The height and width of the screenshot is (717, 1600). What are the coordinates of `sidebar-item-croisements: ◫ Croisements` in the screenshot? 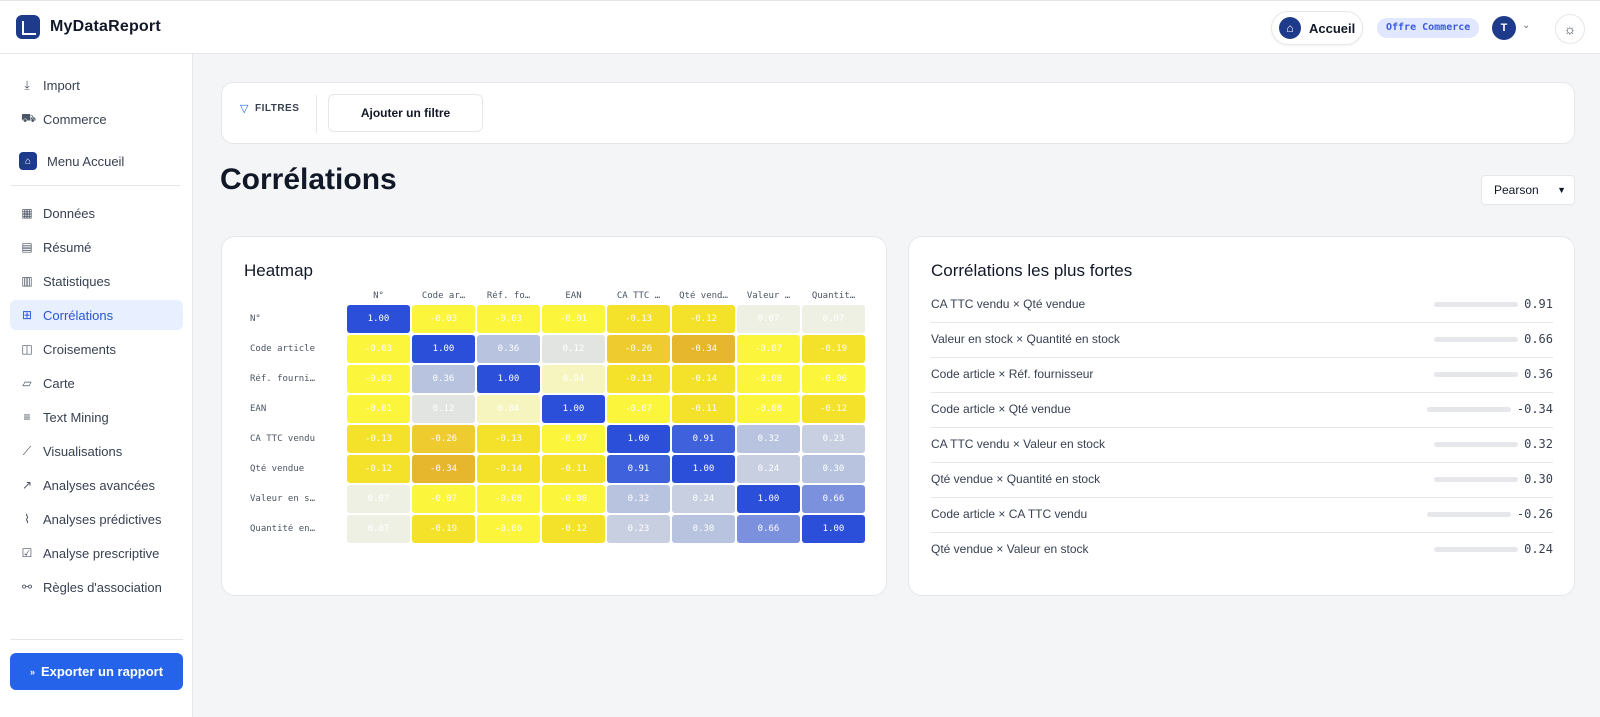 It's located at (96, 349).